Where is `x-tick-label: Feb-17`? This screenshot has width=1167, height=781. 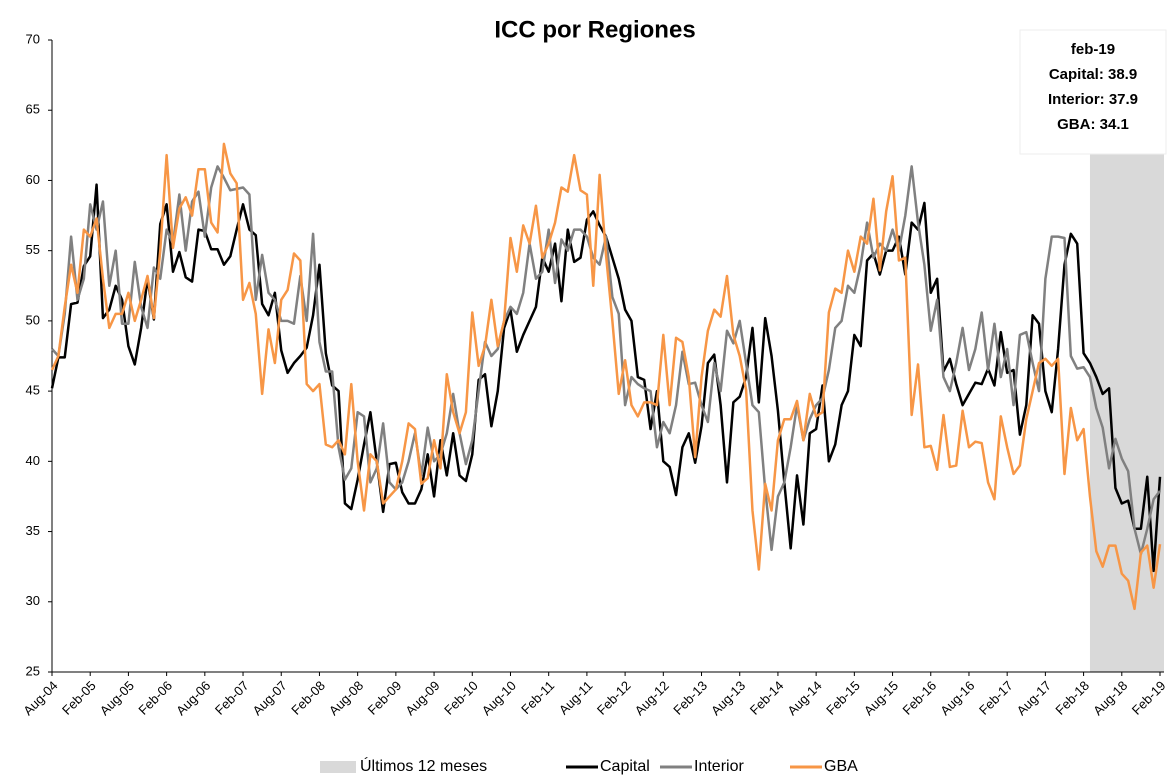
x-tick-label: Feb-17 is located at coordinates (996, 698).